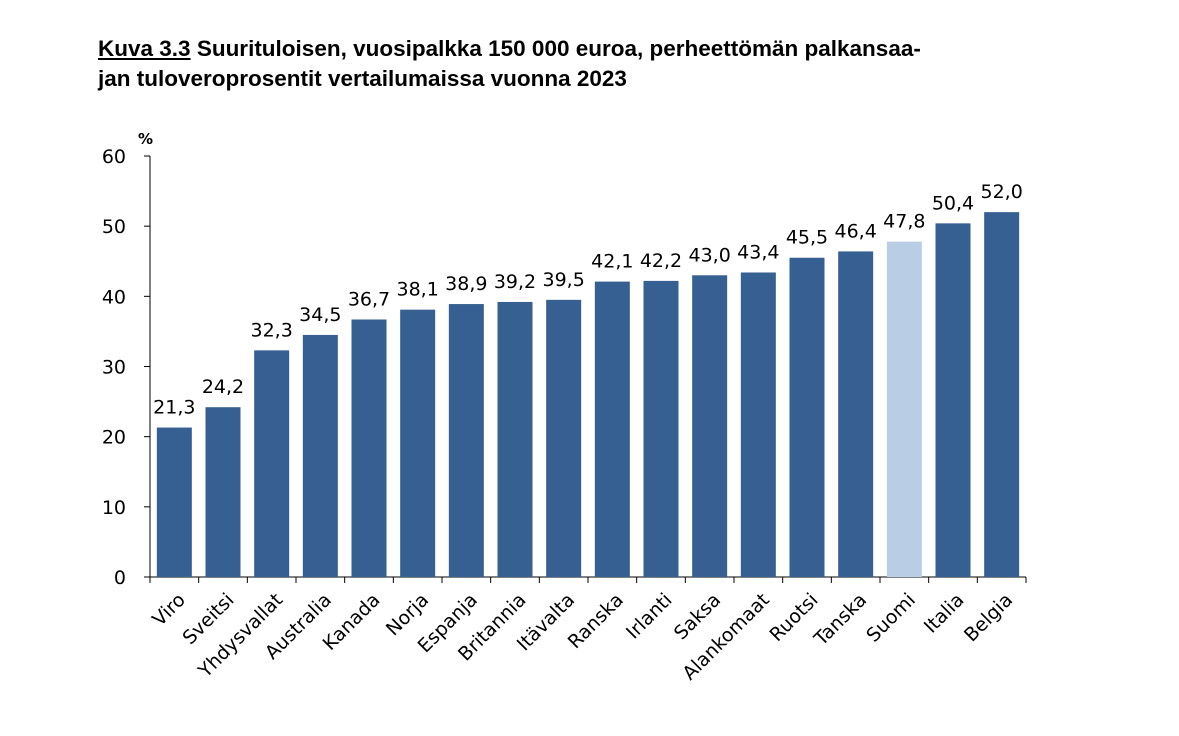 The width and height of the screenshot is (1179, 736). I want to click on bar-espanja, so click(466, 440).